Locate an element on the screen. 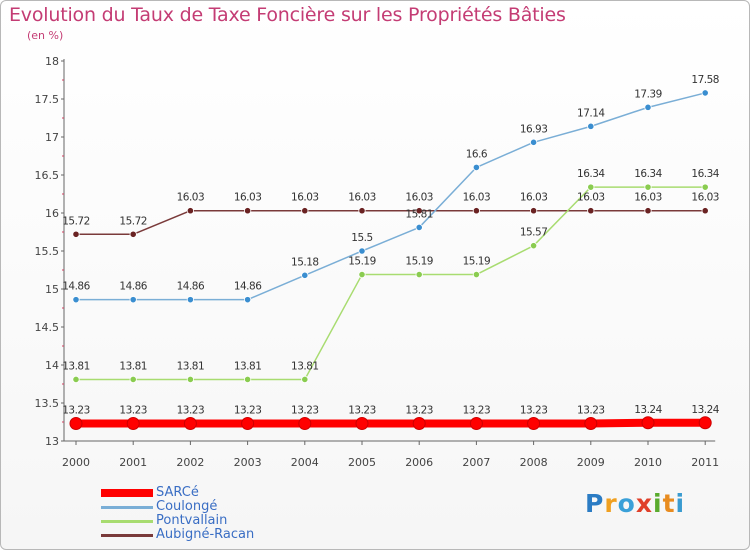 The width and height of the screenshot is (750, 550). x-tick-label: 2008 is located at coordinates (534, 462).